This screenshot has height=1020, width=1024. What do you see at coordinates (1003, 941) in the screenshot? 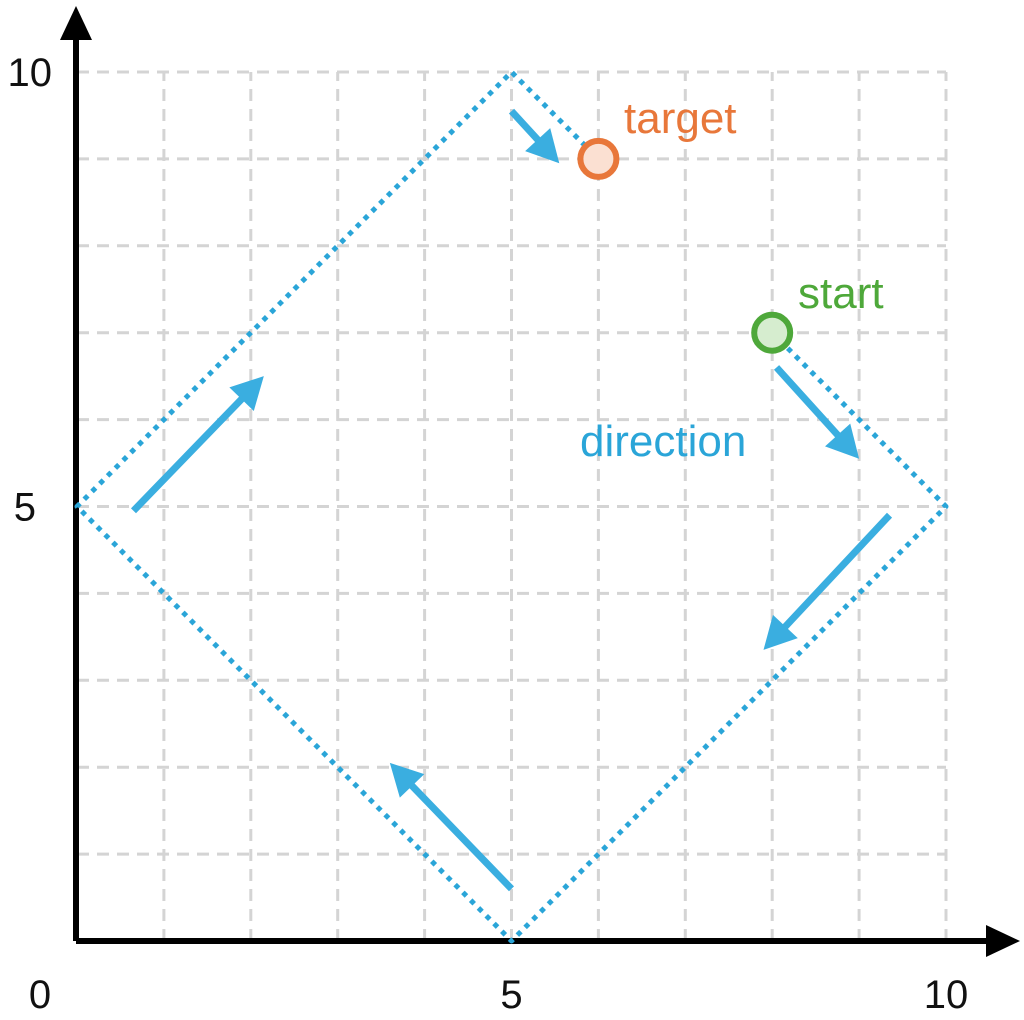
I see `x-axis-arrowhead` at bounding box center [1003, 941].